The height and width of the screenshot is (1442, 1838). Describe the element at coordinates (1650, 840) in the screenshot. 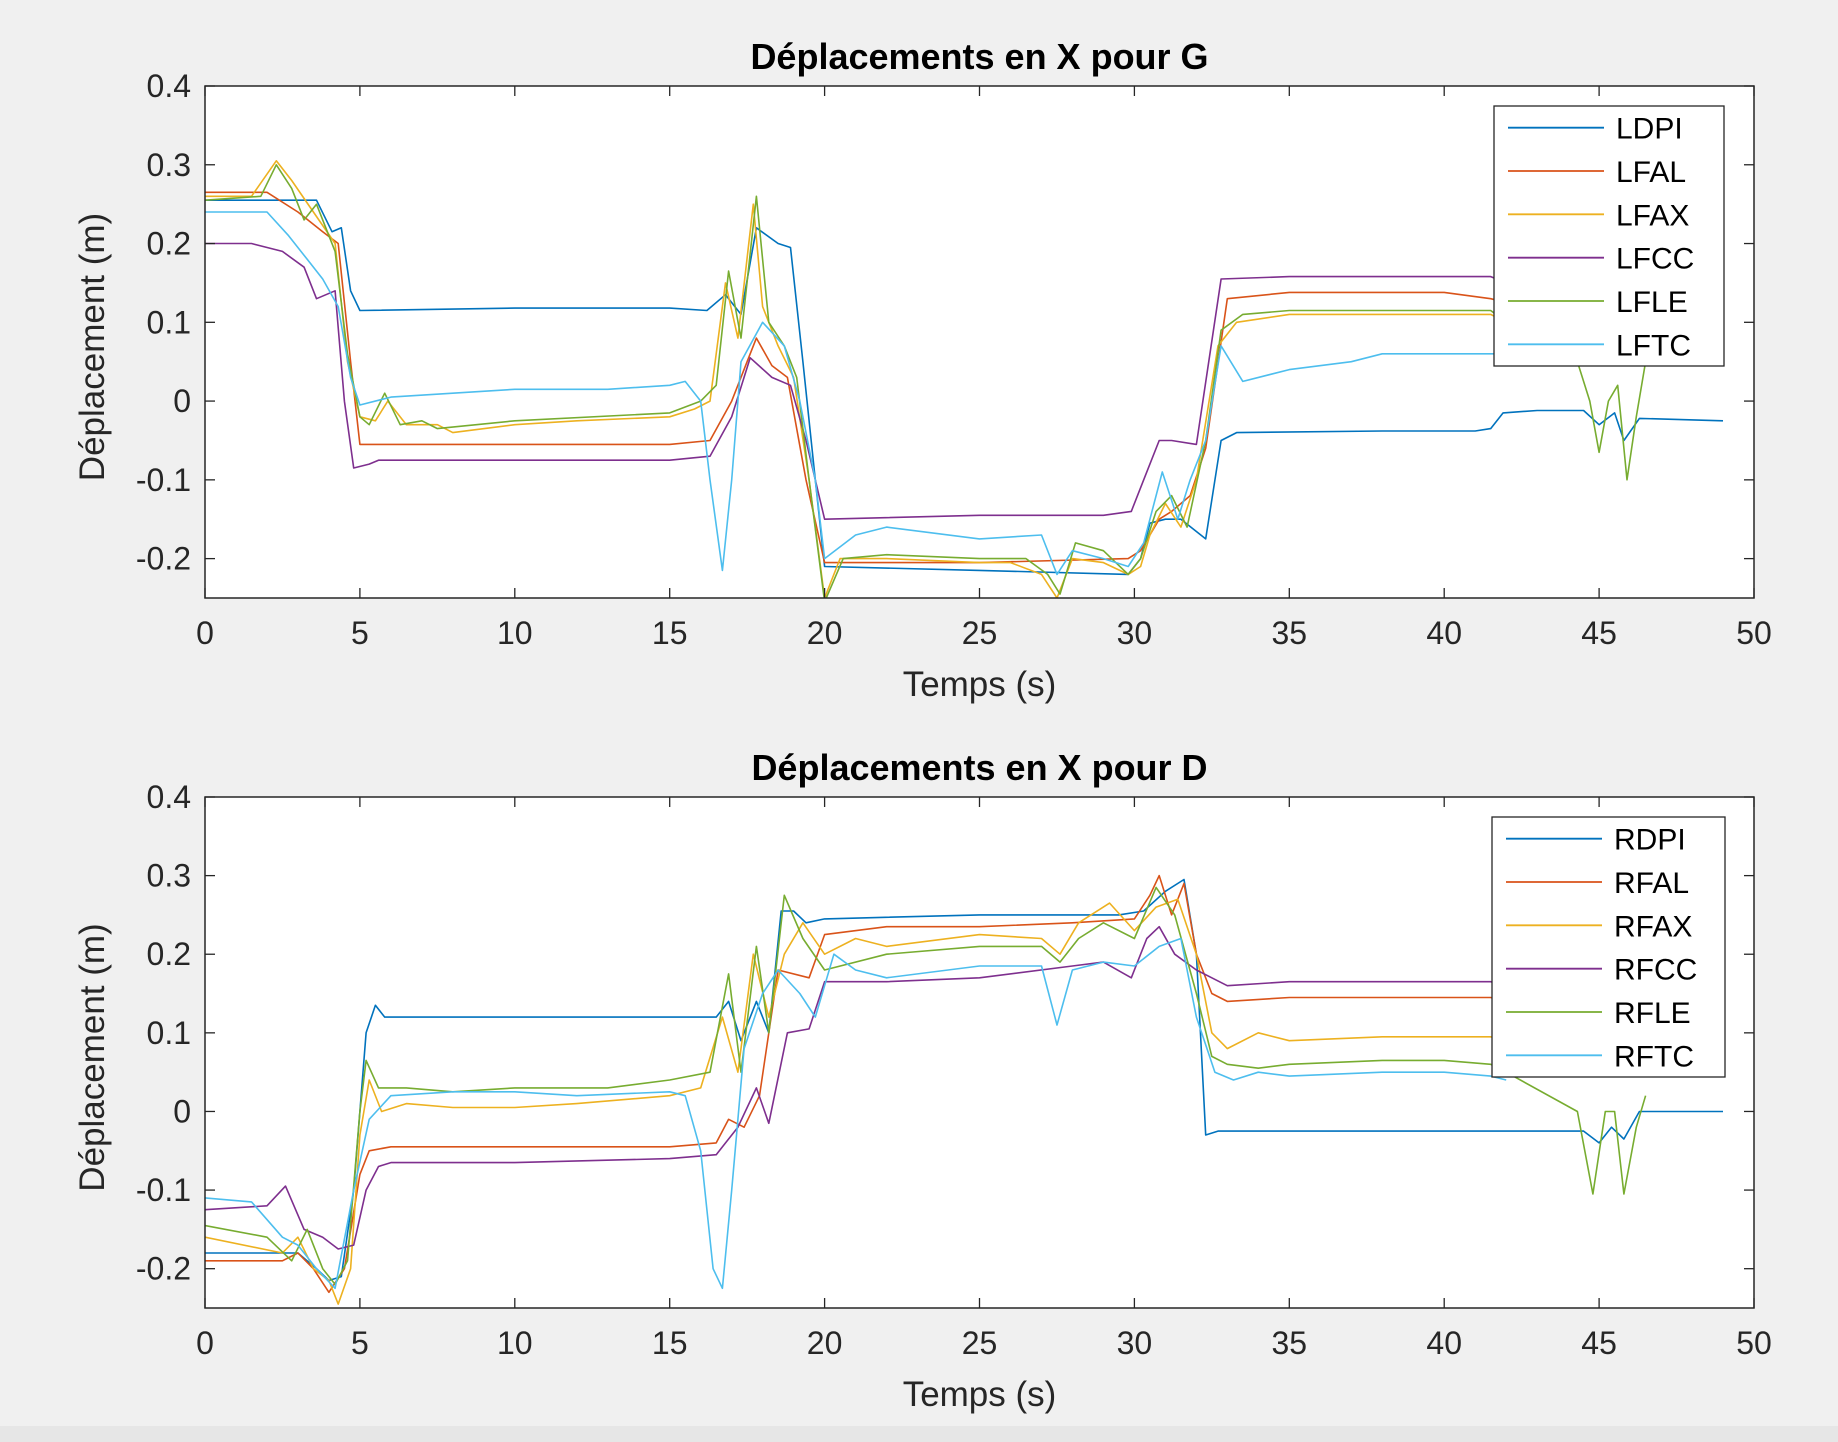

I see `legend-entry-rdpi: RDPI` at that location.